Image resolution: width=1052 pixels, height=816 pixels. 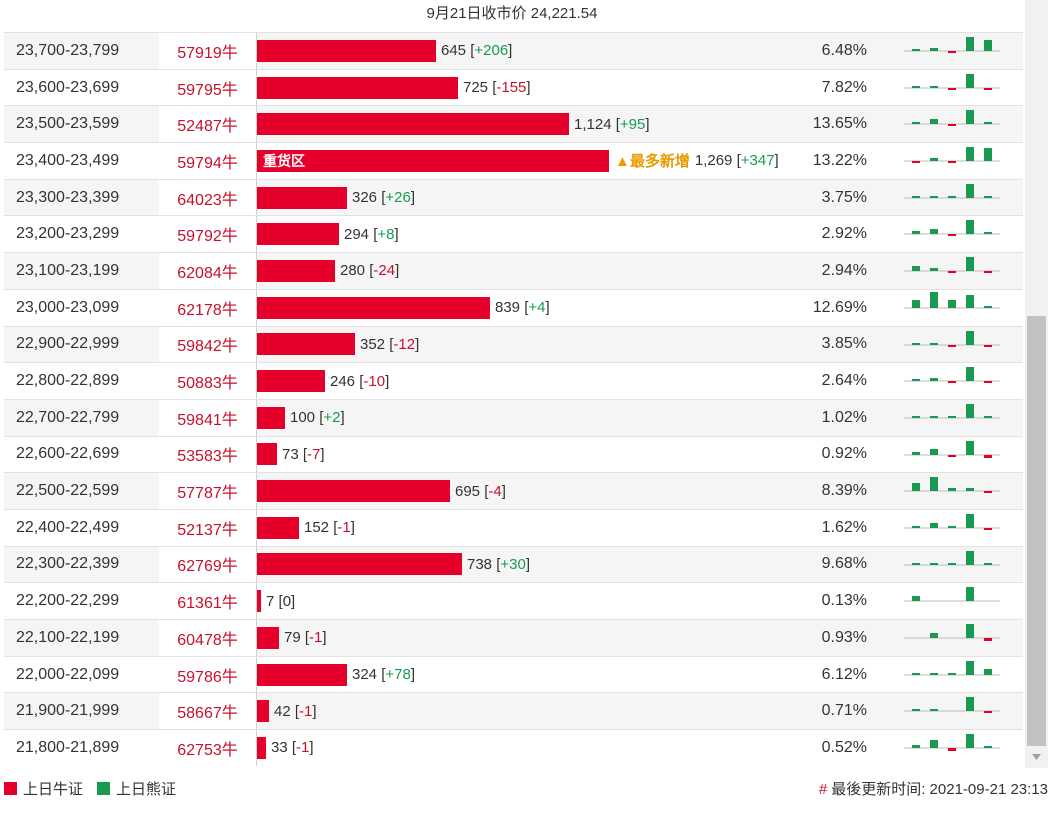 I want to click on table-row: 22,600-22,699 53583牛 73 [-7] 0.92%, so click(x=513, y=454).